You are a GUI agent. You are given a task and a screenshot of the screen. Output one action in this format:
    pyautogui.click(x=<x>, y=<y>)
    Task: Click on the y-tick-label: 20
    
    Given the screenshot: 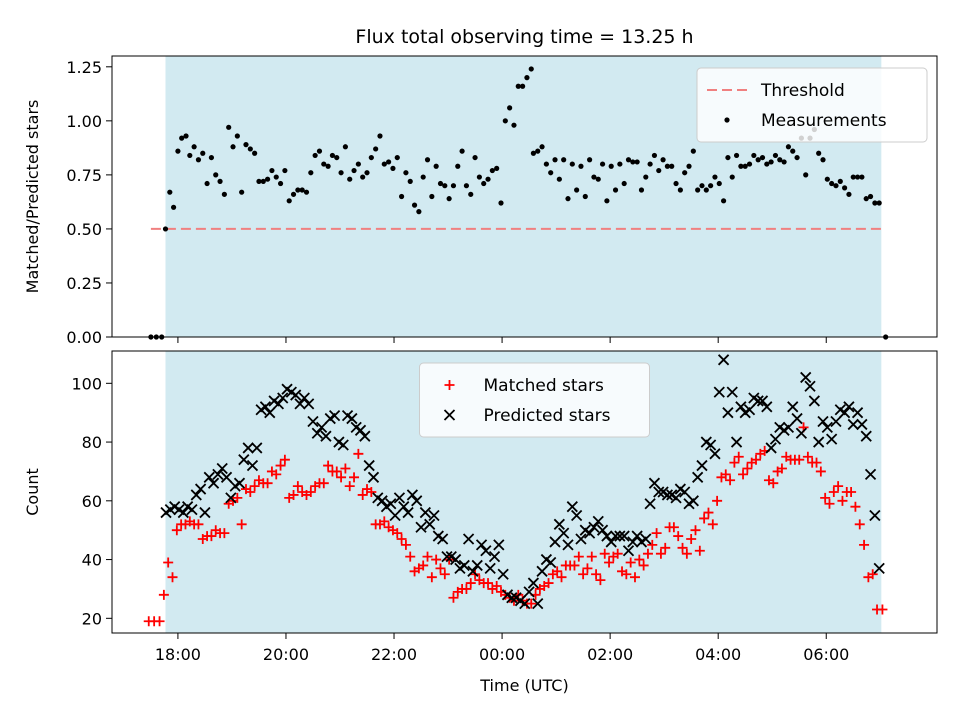 What is the action you would take?
    pyautogui.click(x=92, y=618)
    